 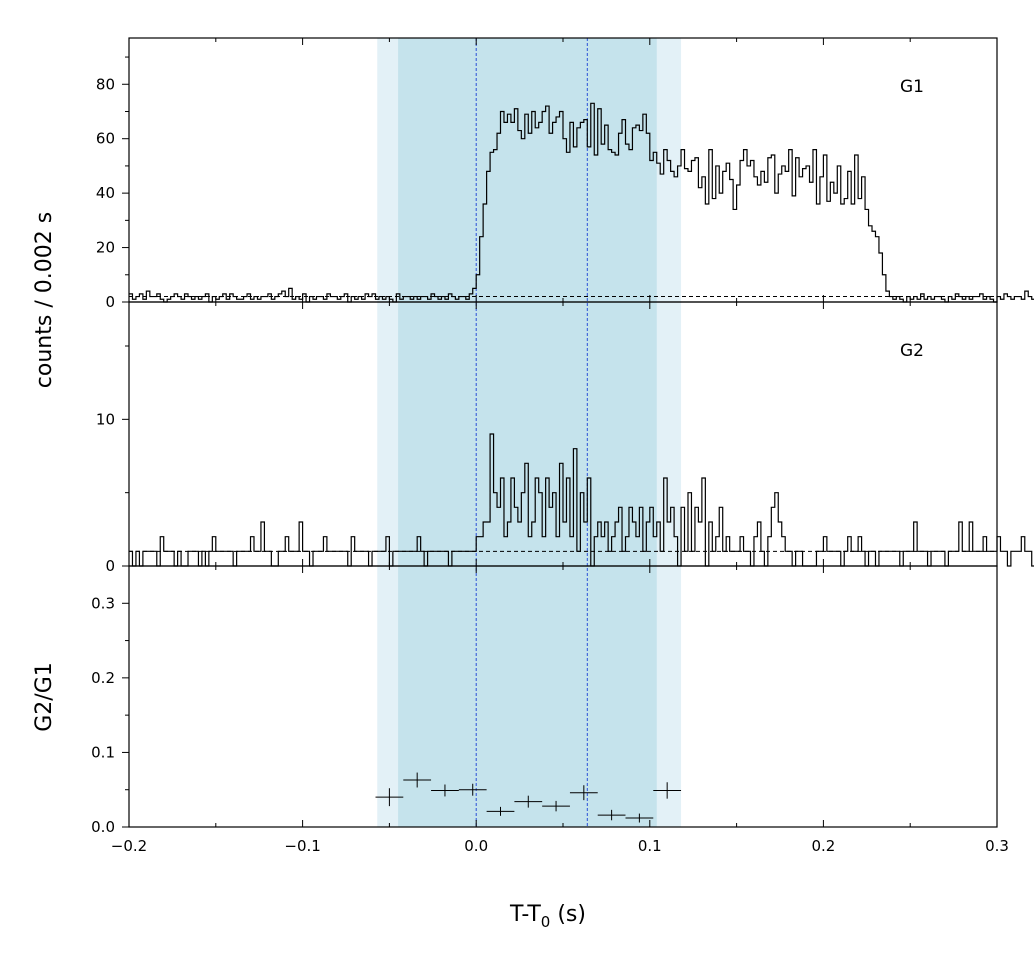 What do you see at coordinates (105, 84) in the screenshot?
I see `y-tick-label: 80` at bounding box center [105, 84].